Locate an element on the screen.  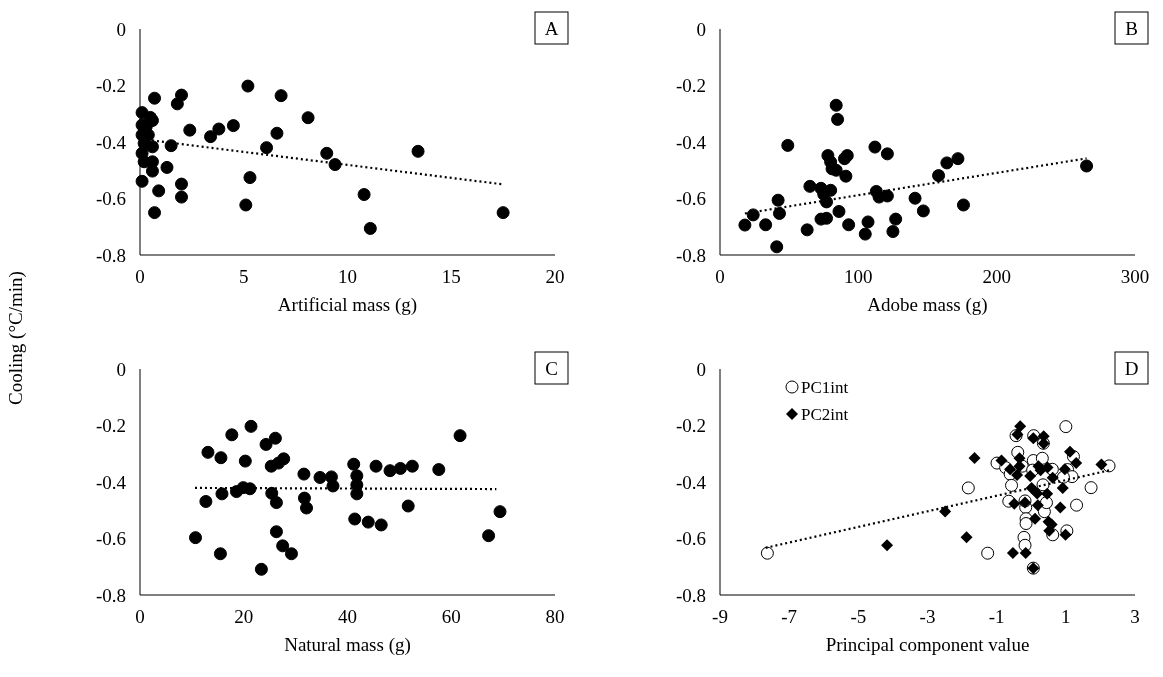
x-tick-label: -1 is located at coordinates (996, 616).